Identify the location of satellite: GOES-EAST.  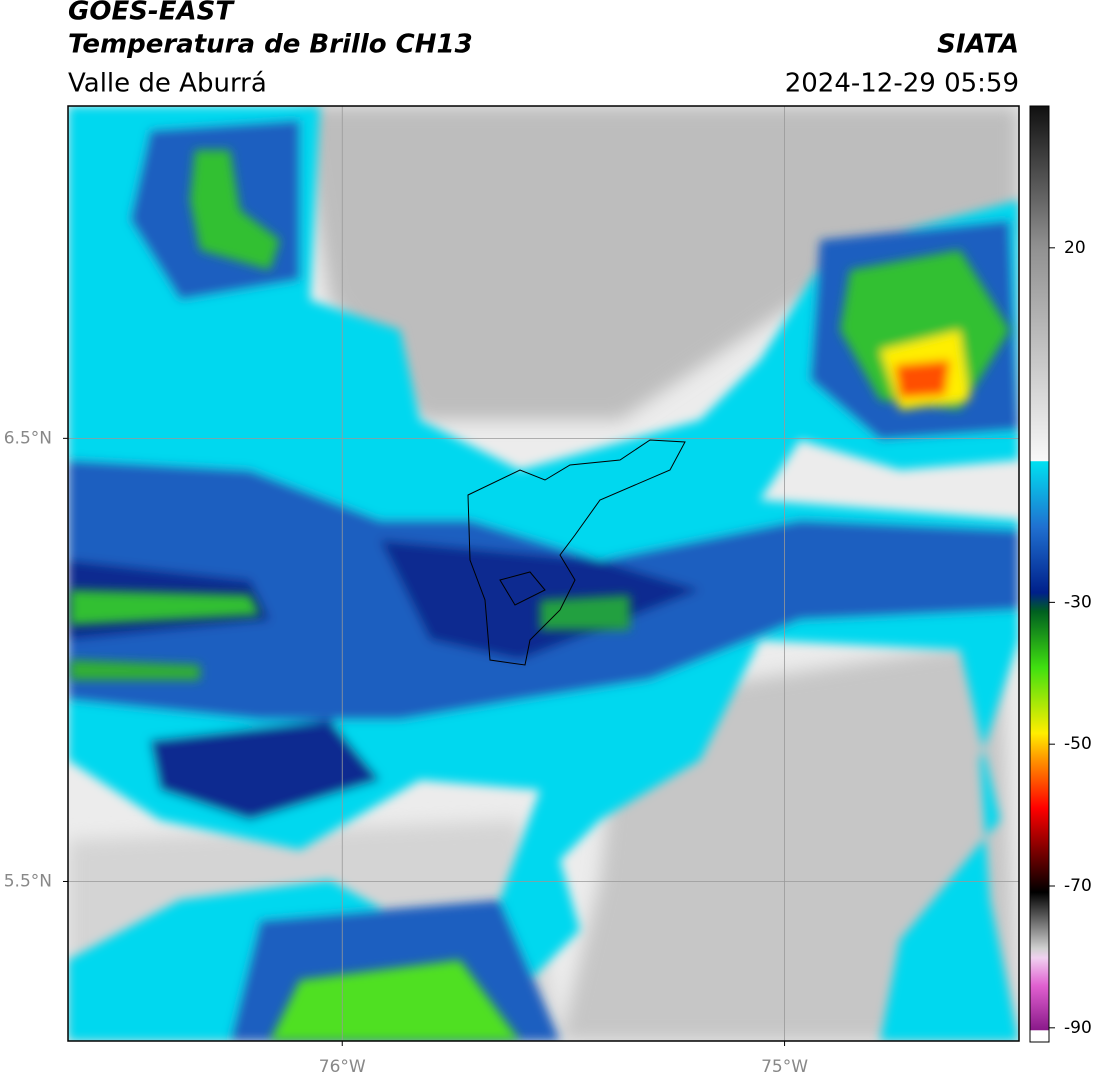
(151, 13).